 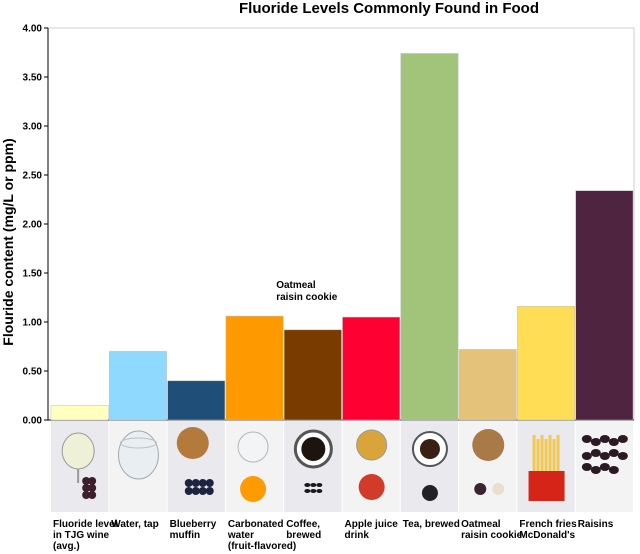 What do you see at coordinates (431, 524) in the screenshot?
I see `category-label: Tea, brewed` at bounding box center [431, 524].